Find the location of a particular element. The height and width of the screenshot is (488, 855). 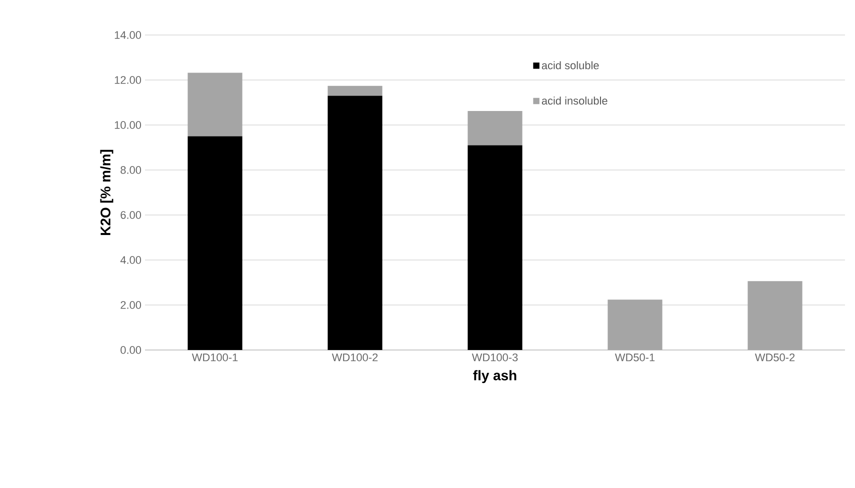

y-axis-title: K2O [% m/m] is located at coordinates (107, 192).